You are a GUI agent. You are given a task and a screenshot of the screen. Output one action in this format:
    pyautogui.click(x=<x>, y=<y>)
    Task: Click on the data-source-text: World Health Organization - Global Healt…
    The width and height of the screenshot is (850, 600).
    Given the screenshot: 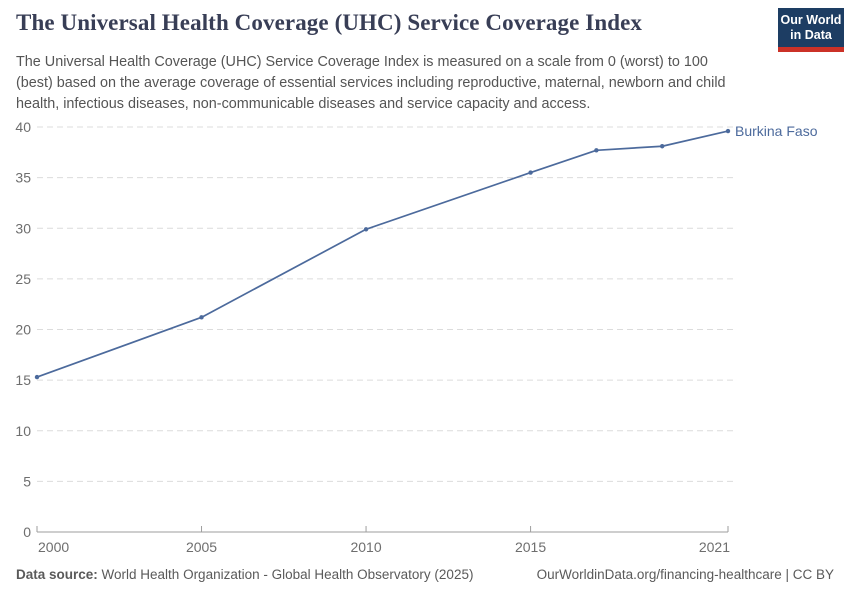 What is the action you would take?
    pyautogui.click(x=285, y=574)
    